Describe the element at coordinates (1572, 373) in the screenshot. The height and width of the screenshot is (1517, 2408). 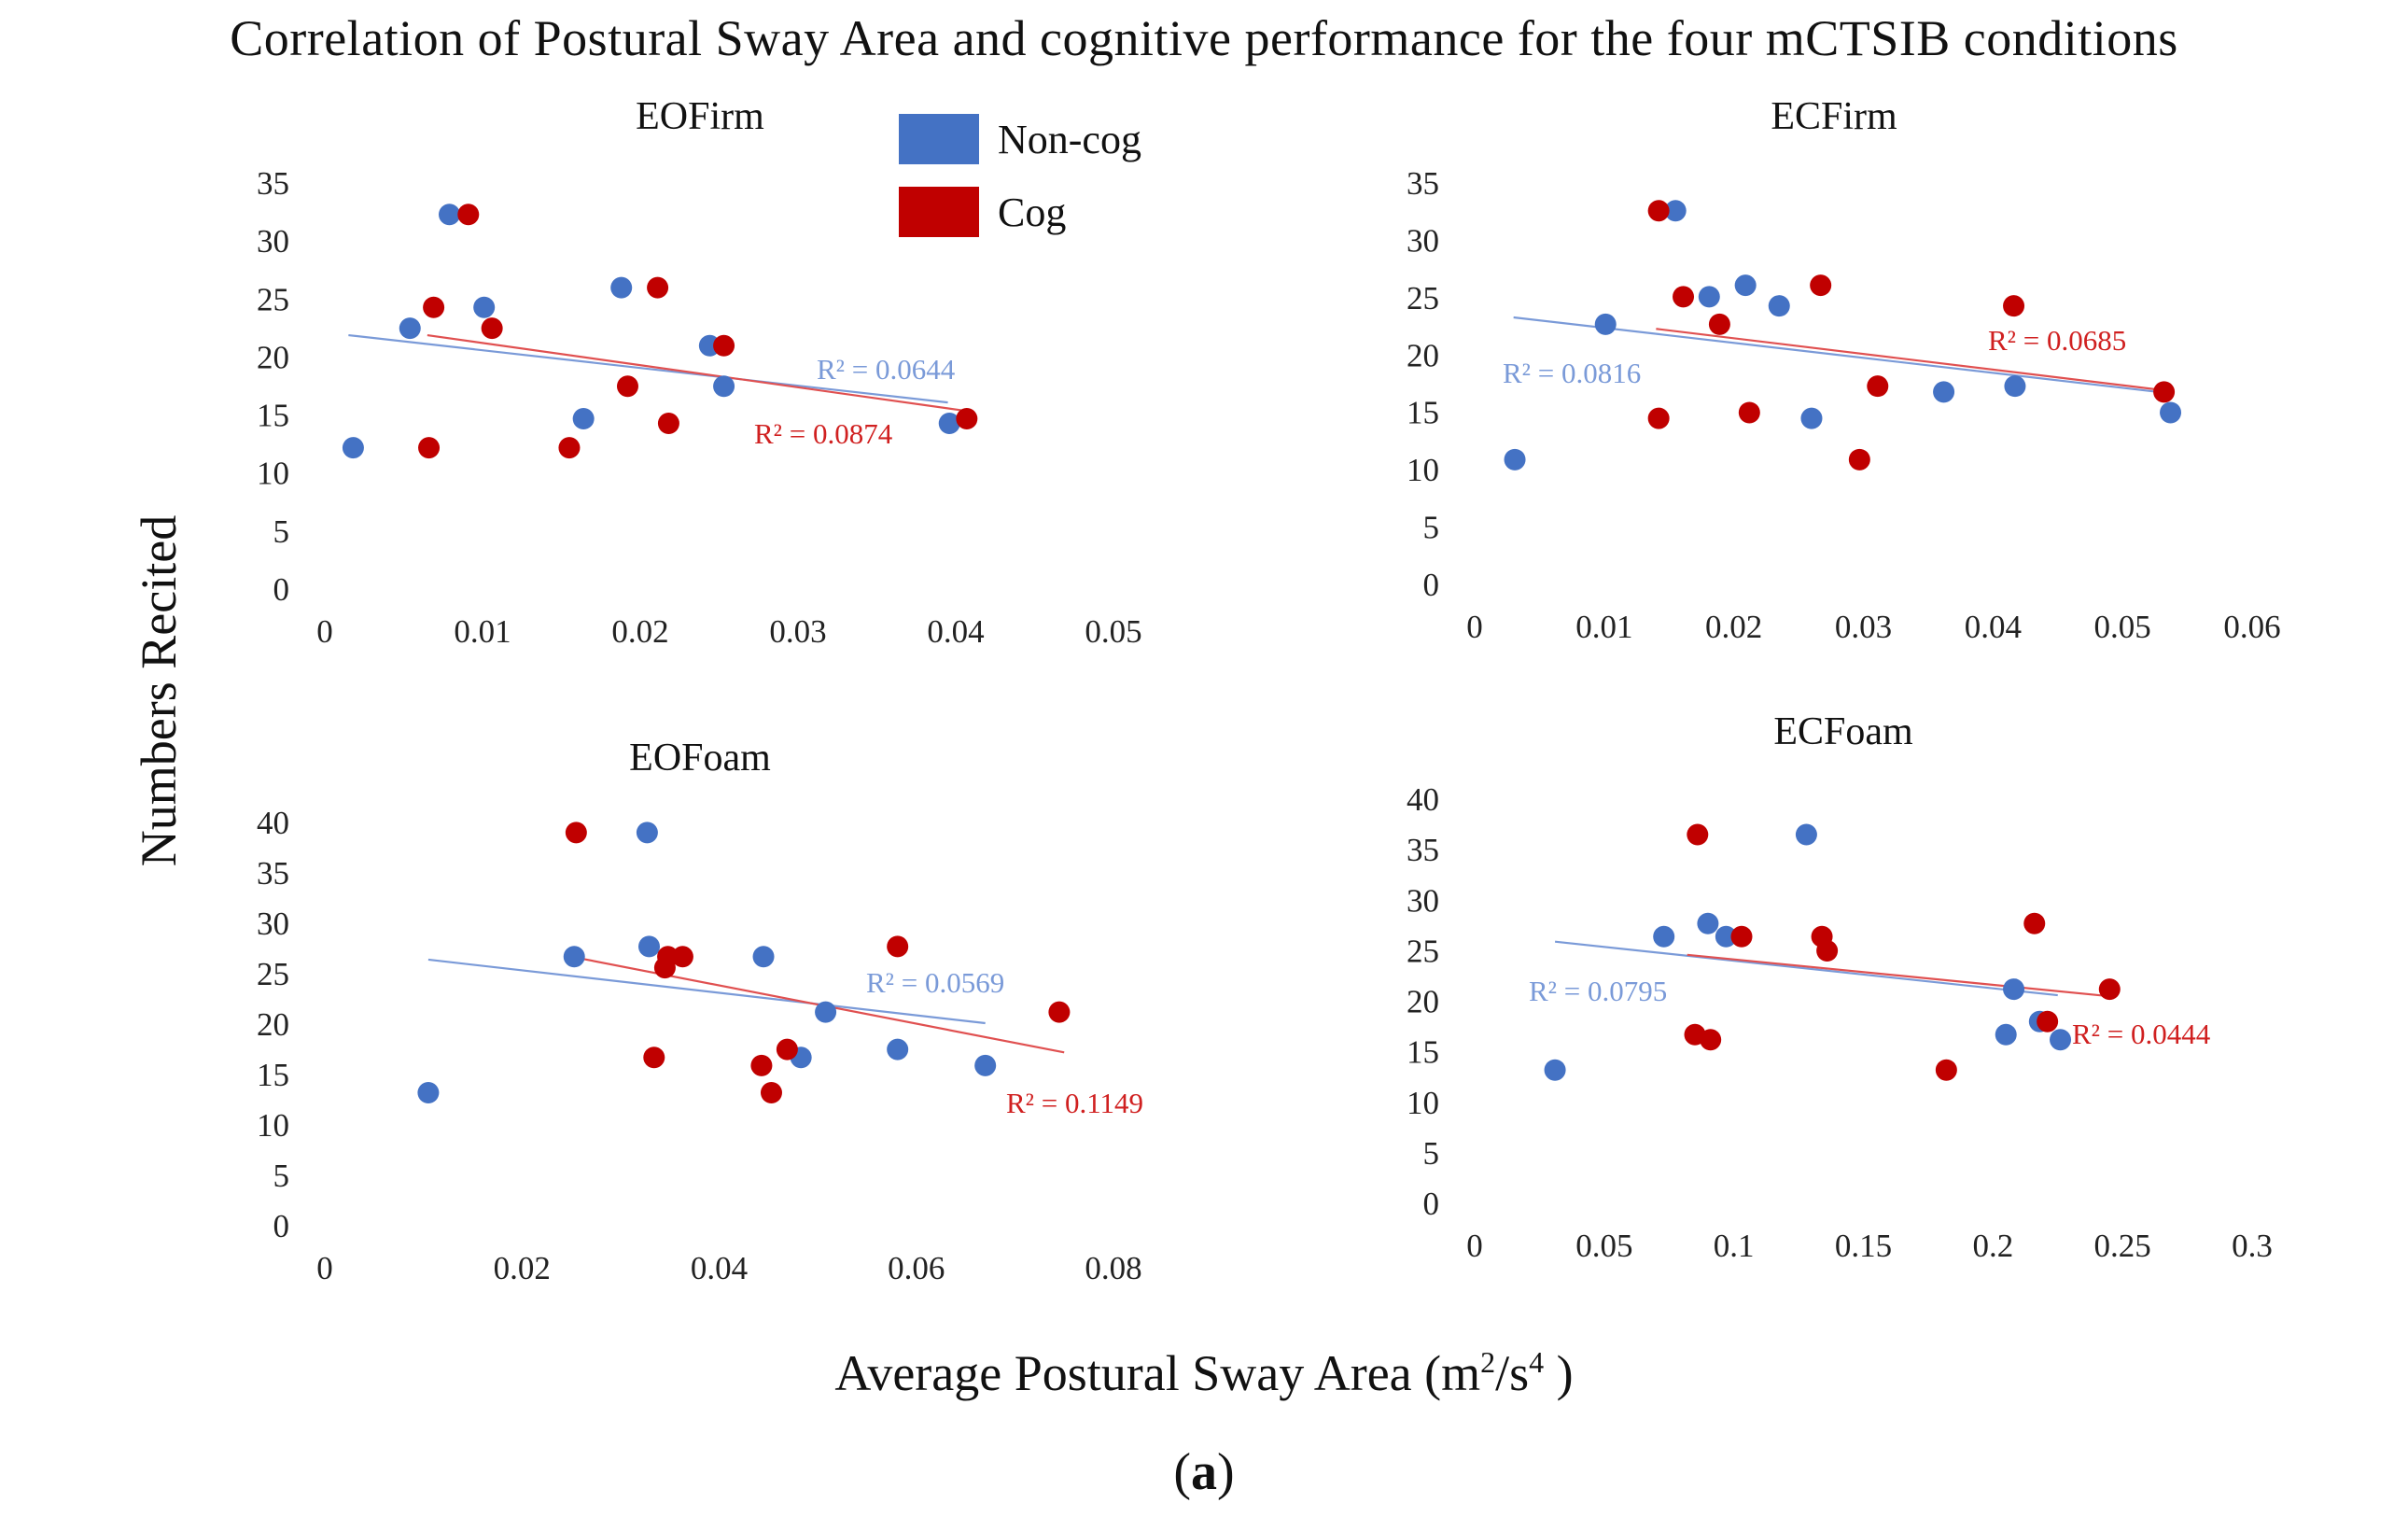
I see `chart2-noncog-r2-label: R² = 0.0816` at that location.